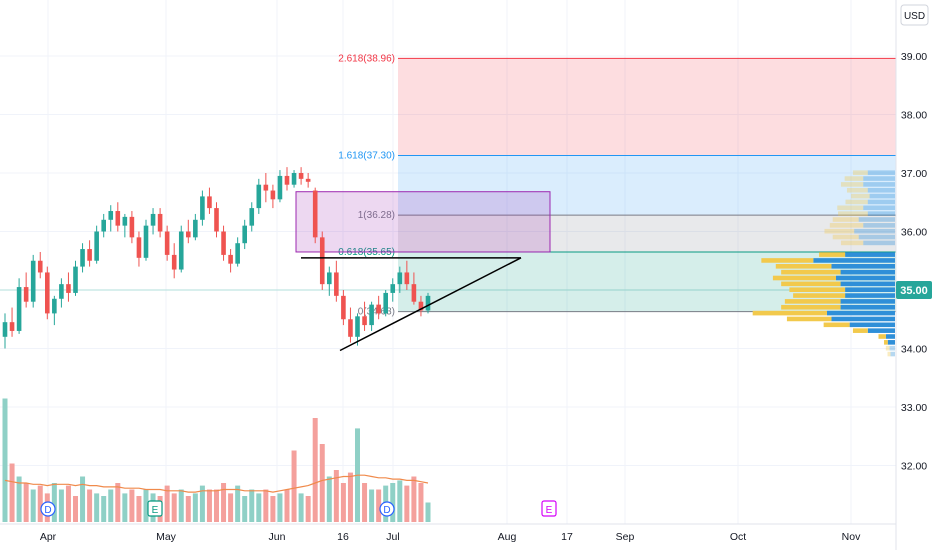 This screenshot has height=555, width=932. I want to click on x-tick-label: Apr, so click(48, 537).